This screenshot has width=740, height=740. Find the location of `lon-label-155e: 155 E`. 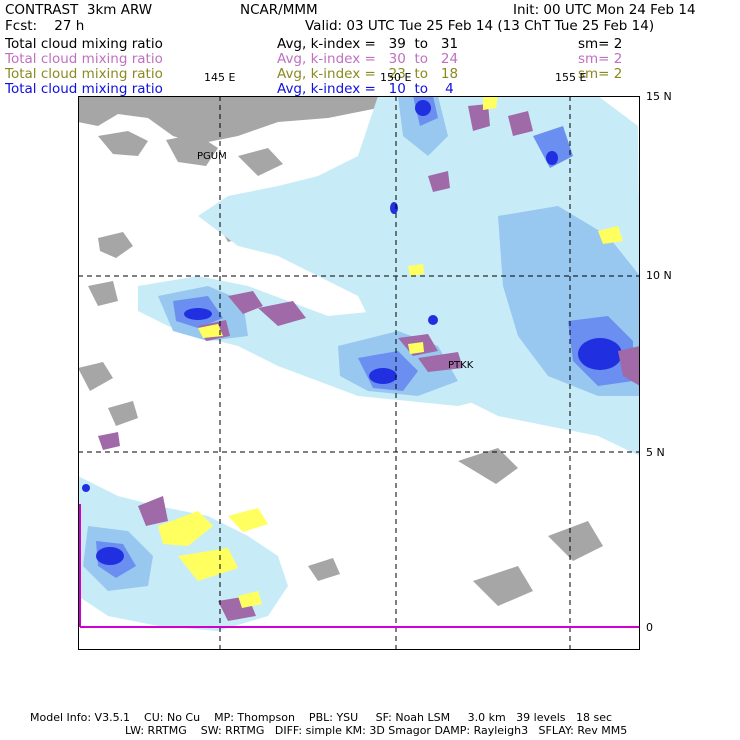

lon-label-155e: 155 E is located at coordinates (571, 77).